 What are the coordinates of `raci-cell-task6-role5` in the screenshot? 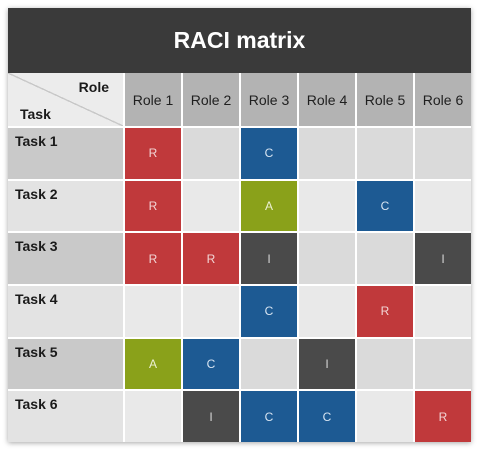 It's located at (385, 416).